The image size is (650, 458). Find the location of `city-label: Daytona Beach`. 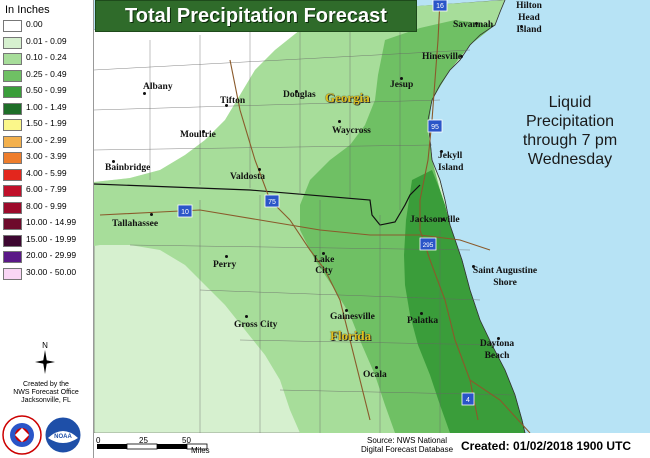

city-label: Daytona Beach is located at coordinates (497, 350).